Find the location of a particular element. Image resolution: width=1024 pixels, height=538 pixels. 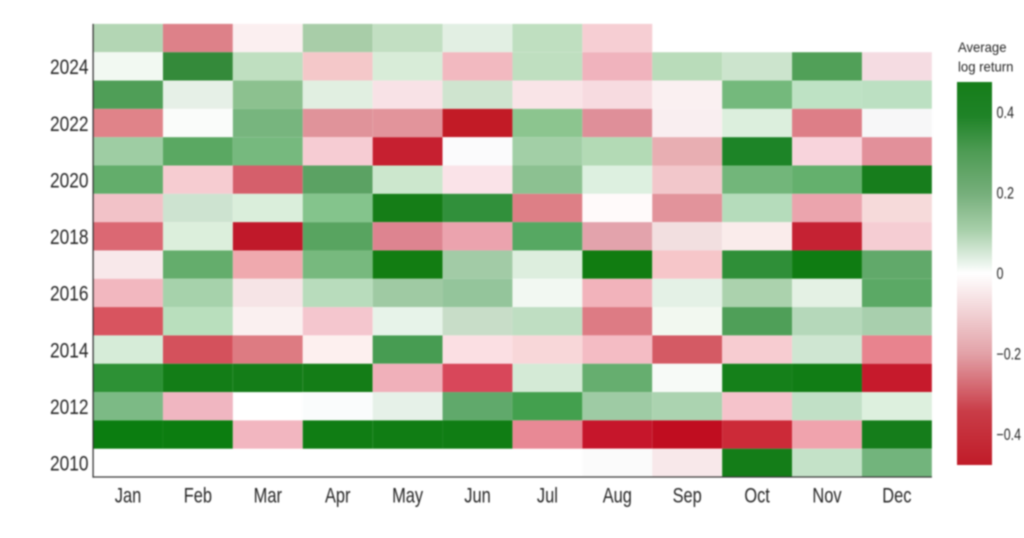

svg-text: Mar is located at coordinates (268, 495).